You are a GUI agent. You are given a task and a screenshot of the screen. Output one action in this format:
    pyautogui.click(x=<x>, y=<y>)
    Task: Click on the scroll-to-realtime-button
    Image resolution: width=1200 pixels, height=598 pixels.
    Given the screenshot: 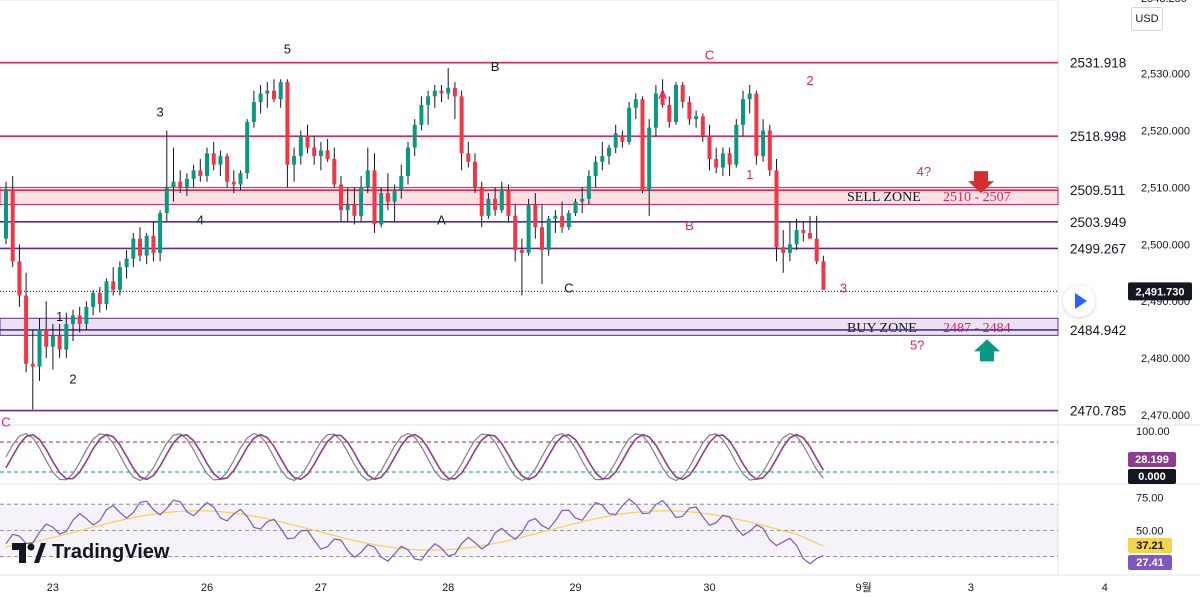 What is the action you would take?
    pyautogui.click(x=1079, y=301)
    